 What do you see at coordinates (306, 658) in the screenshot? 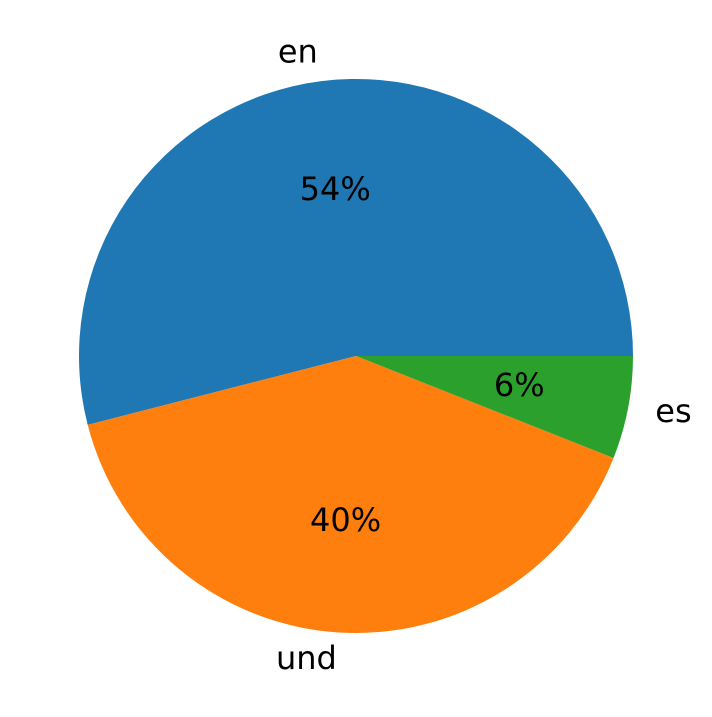
I see `slice-label: und` at bounding box center [306, 658].